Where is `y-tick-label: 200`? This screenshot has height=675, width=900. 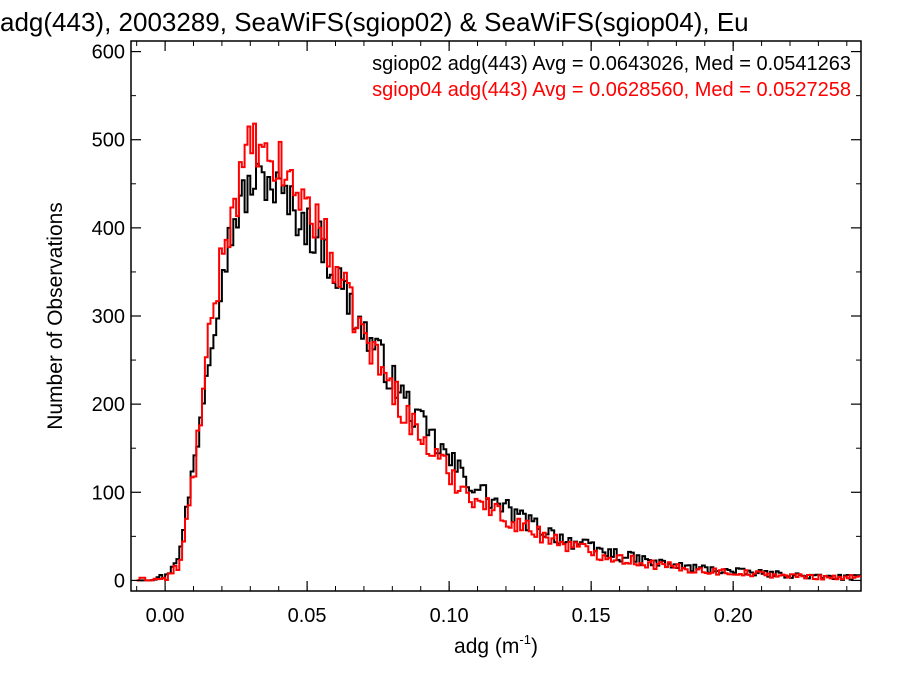
y-tick-label: 200 is located at coordinates (108, 405).